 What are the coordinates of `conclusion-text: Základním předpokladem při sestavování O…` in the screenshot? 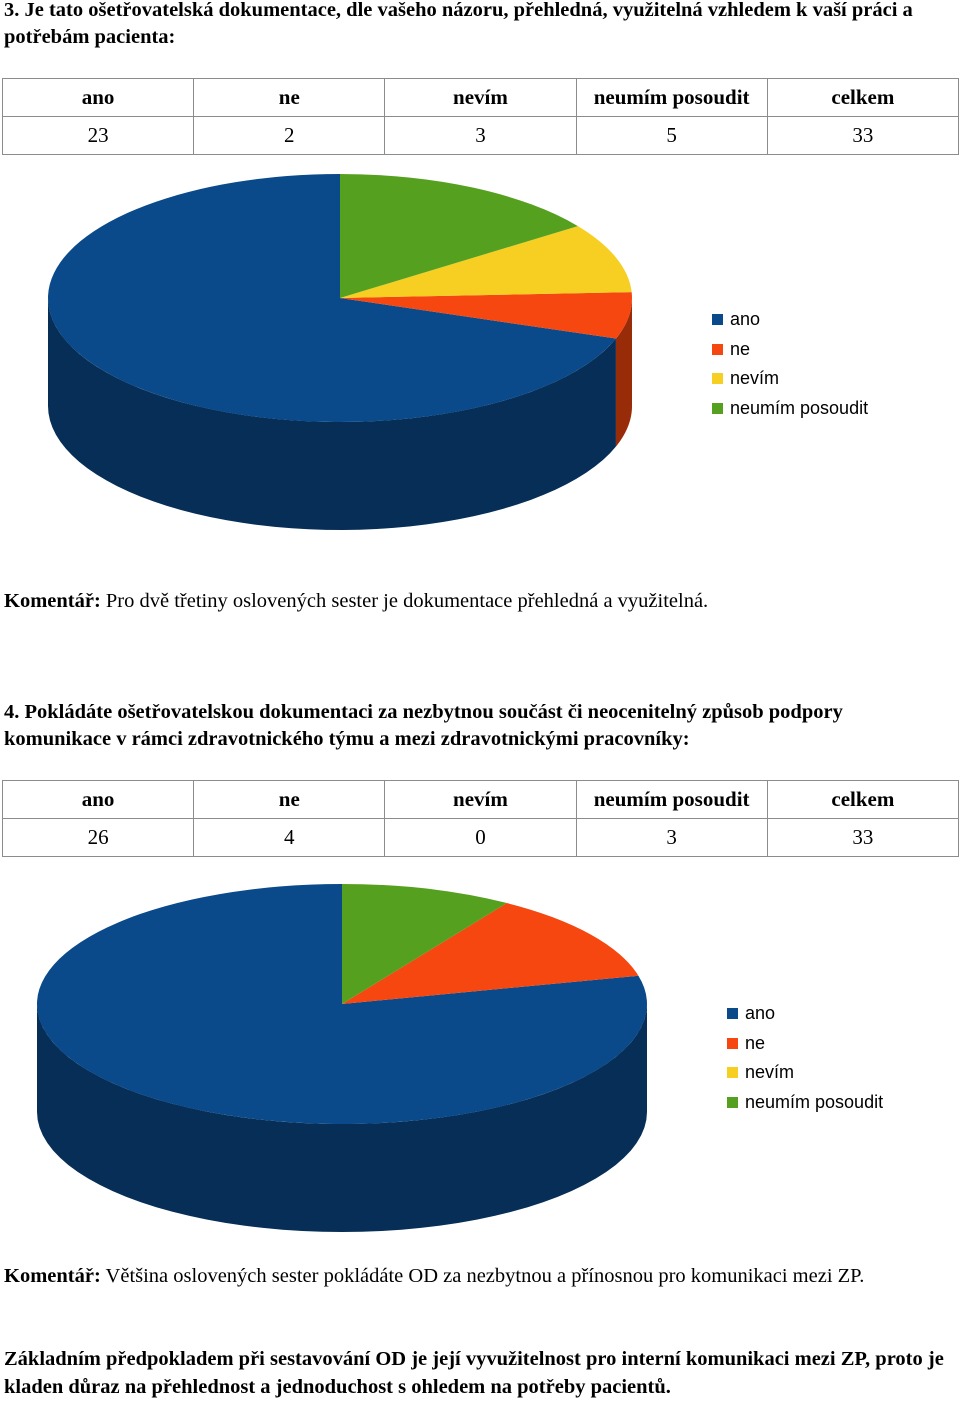 It's located at (474, 1373).